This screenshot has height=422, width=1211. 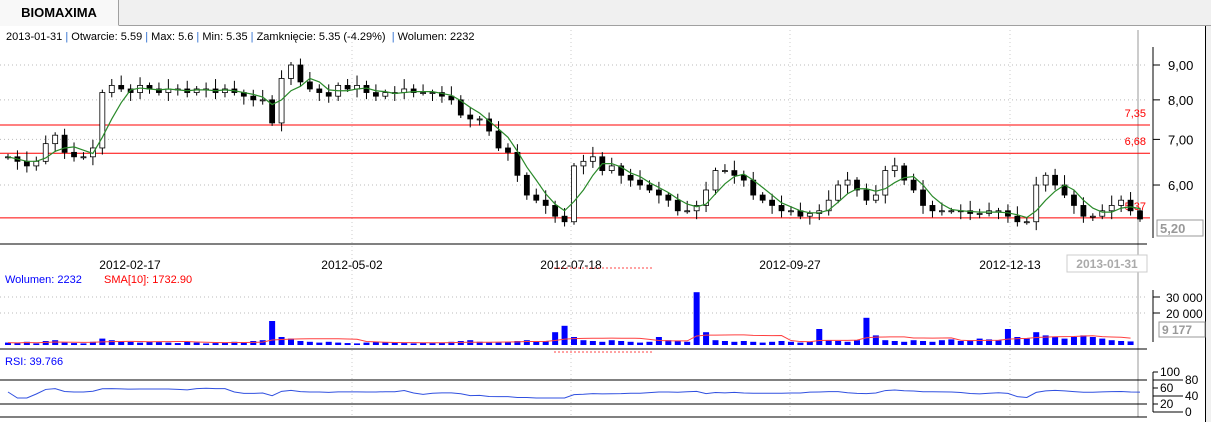 I want to click on info-close: Zamknięcie: 5.35 (-4.29%), so click(x=321, y=37).